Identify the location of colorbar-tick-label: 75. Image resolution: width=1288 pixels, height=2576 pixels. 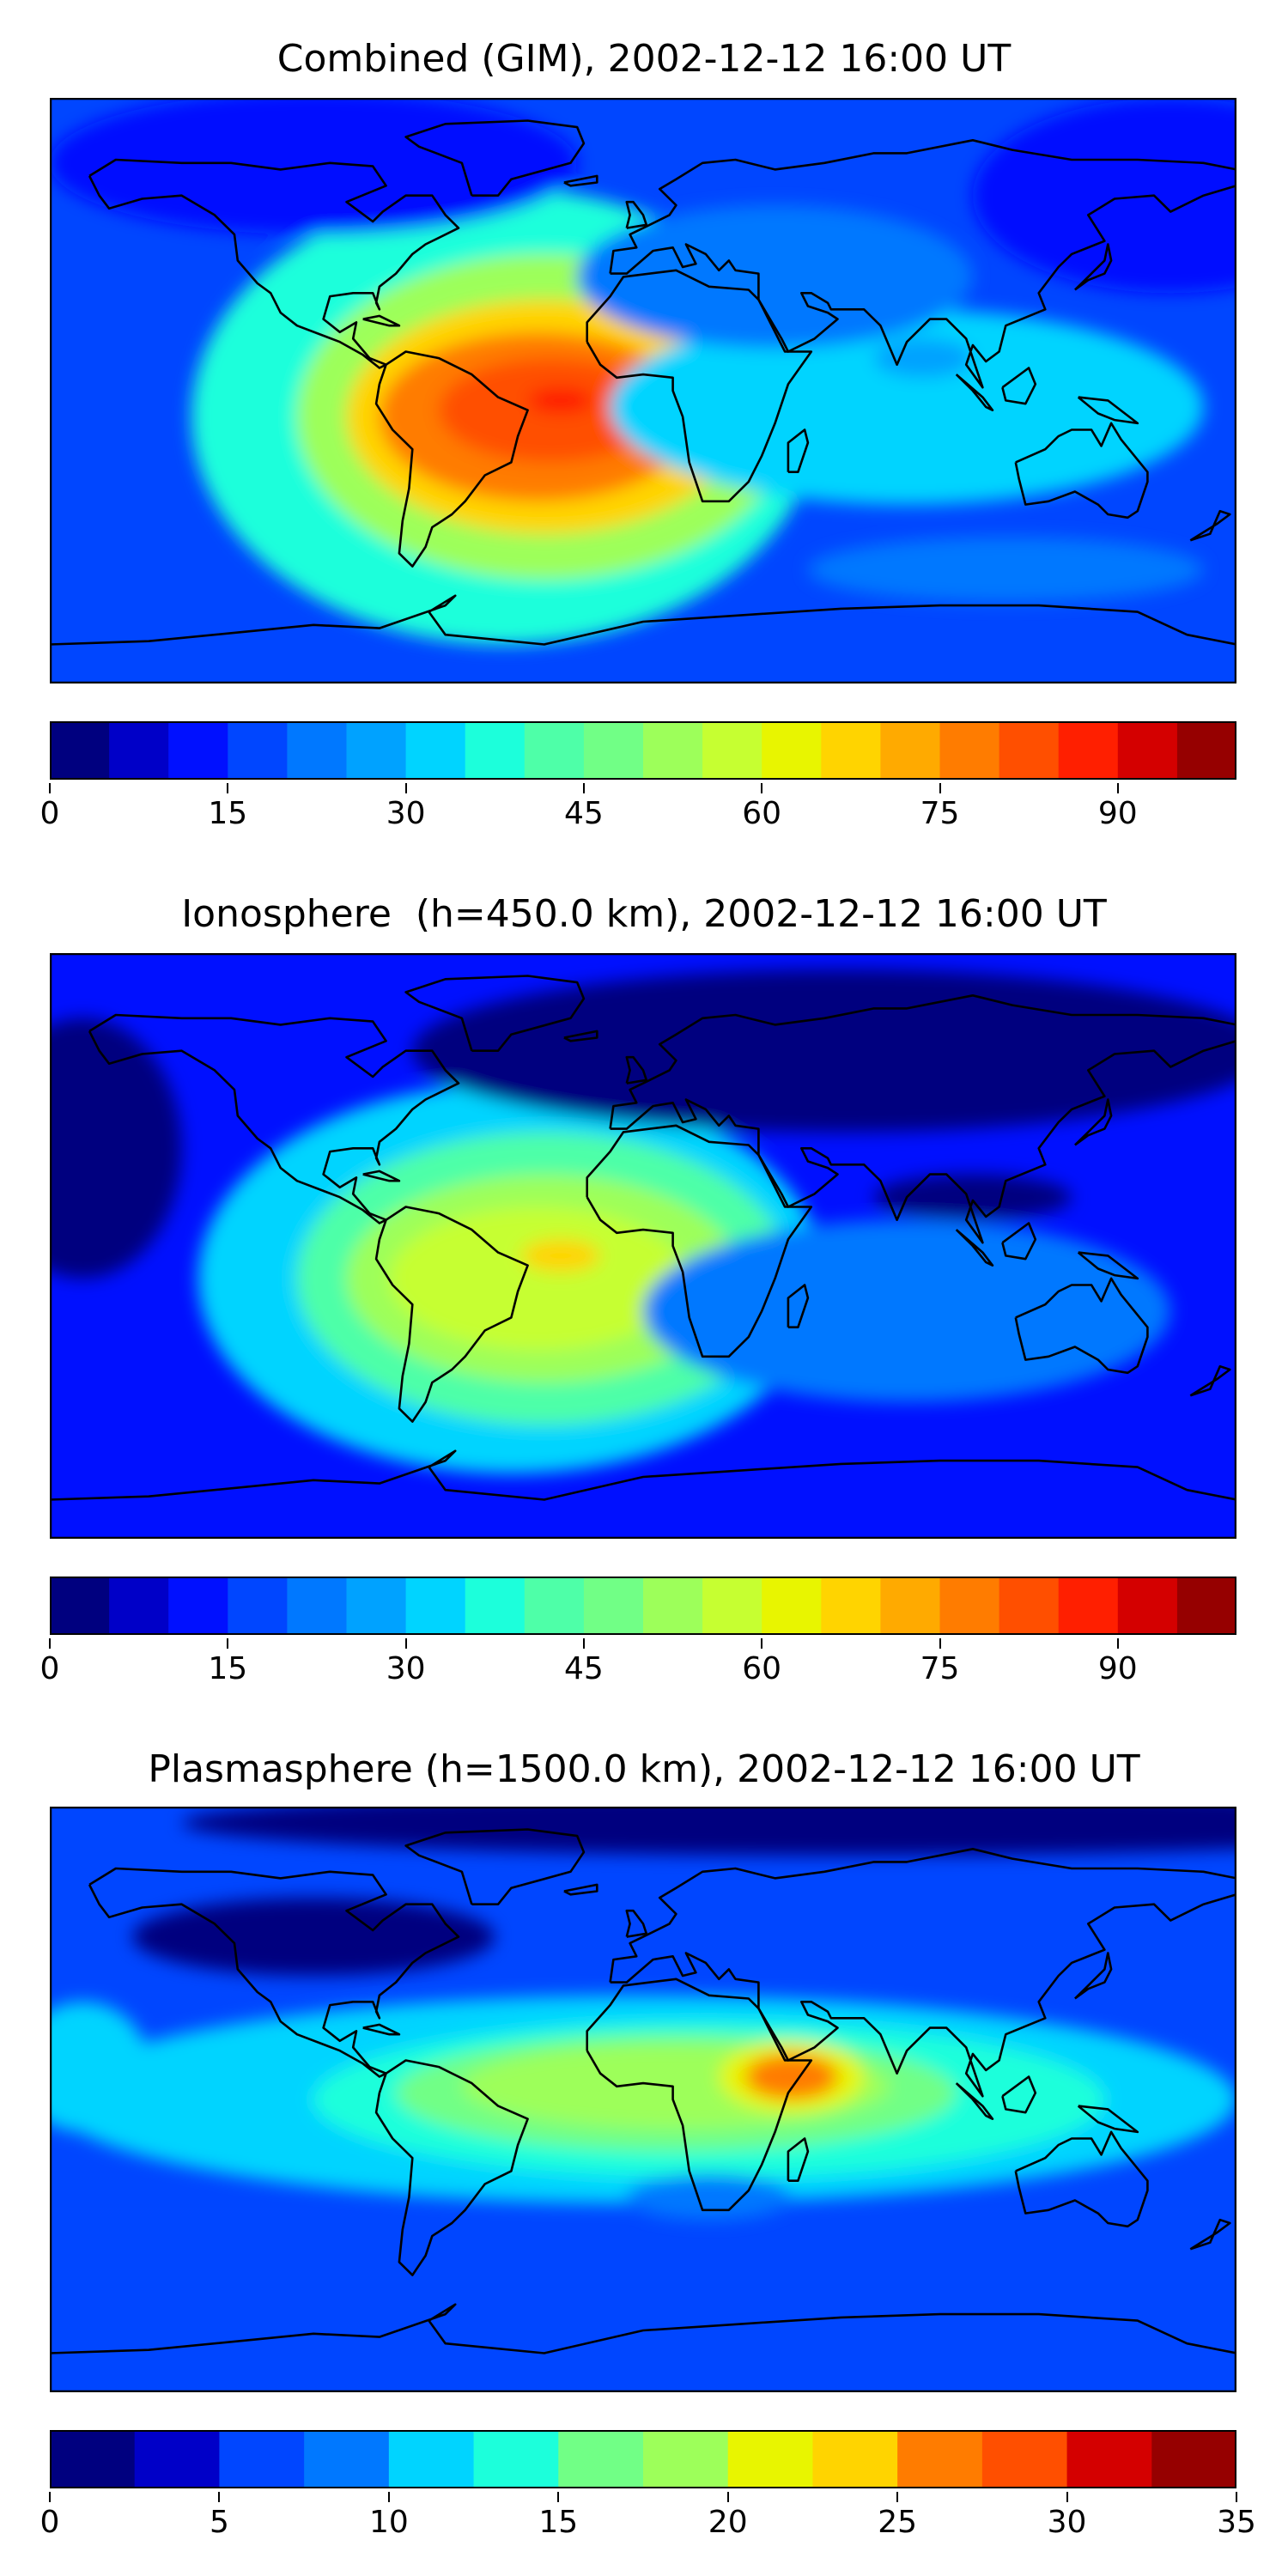
(940, 813).